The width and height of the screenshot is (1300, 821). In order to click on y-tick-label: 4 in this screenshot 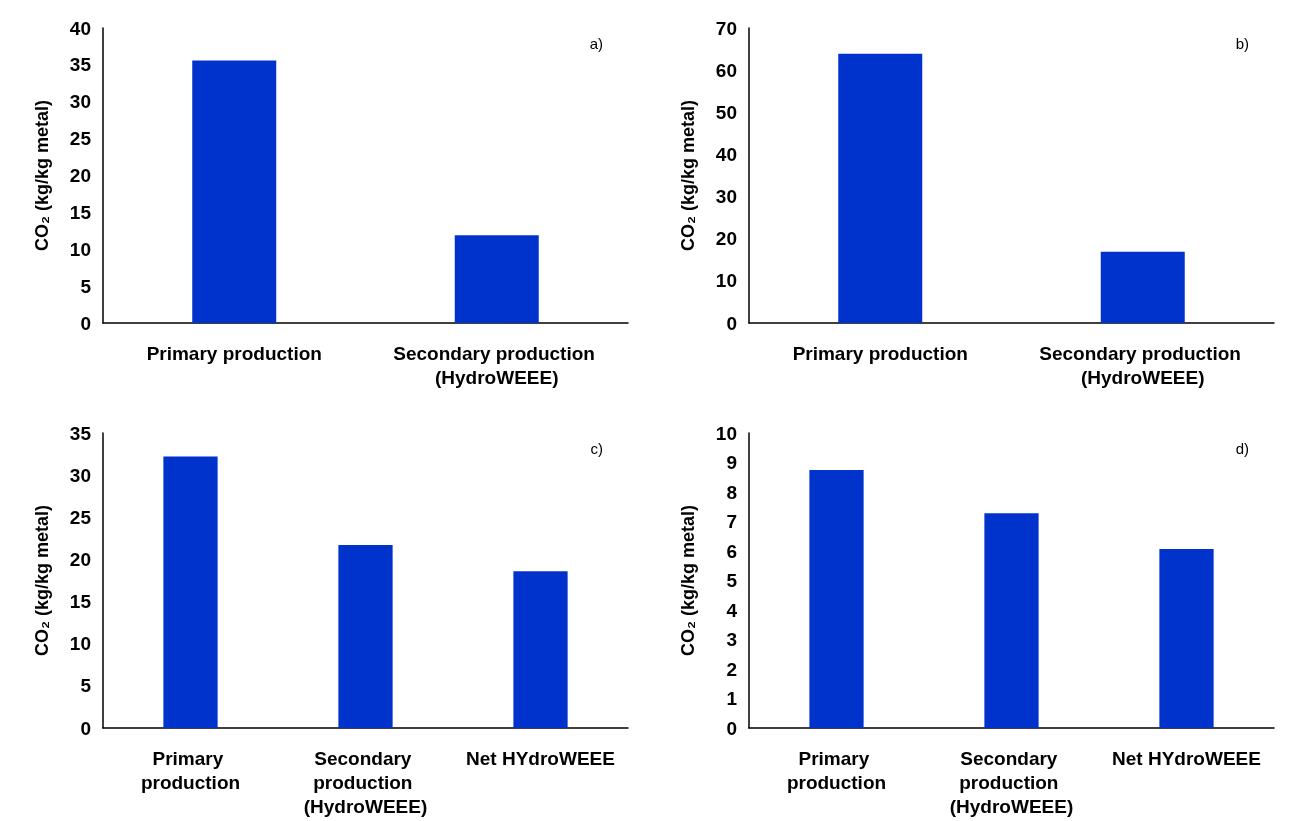, I will do `click(732, 610)`.